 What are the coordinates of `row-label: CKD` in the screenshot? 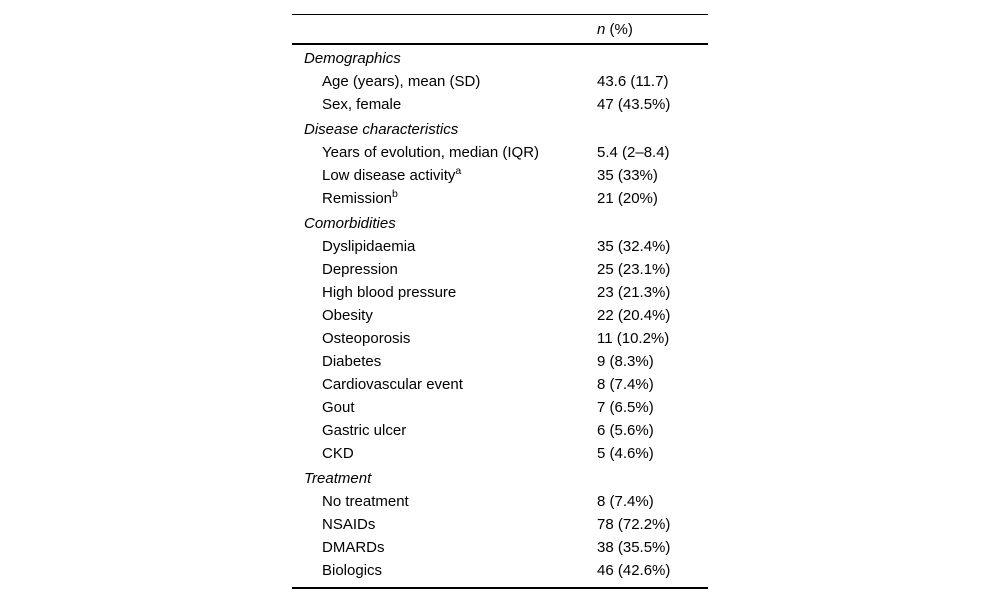 It's located at (338, 453).